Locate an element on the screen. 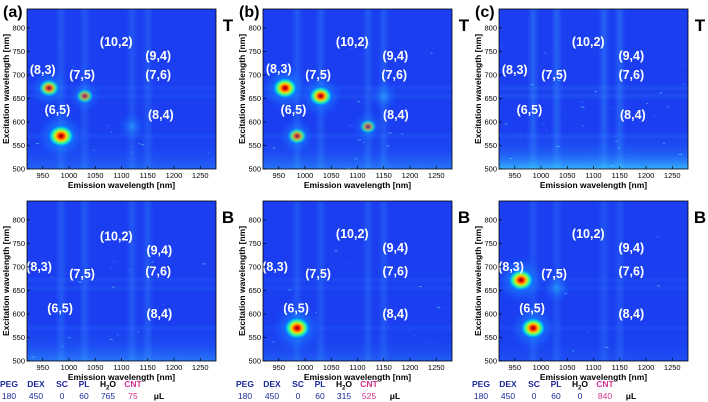 This screenshot has width=708, height=402. chirality-label: (6,5) is located at coordinates (532, 308).